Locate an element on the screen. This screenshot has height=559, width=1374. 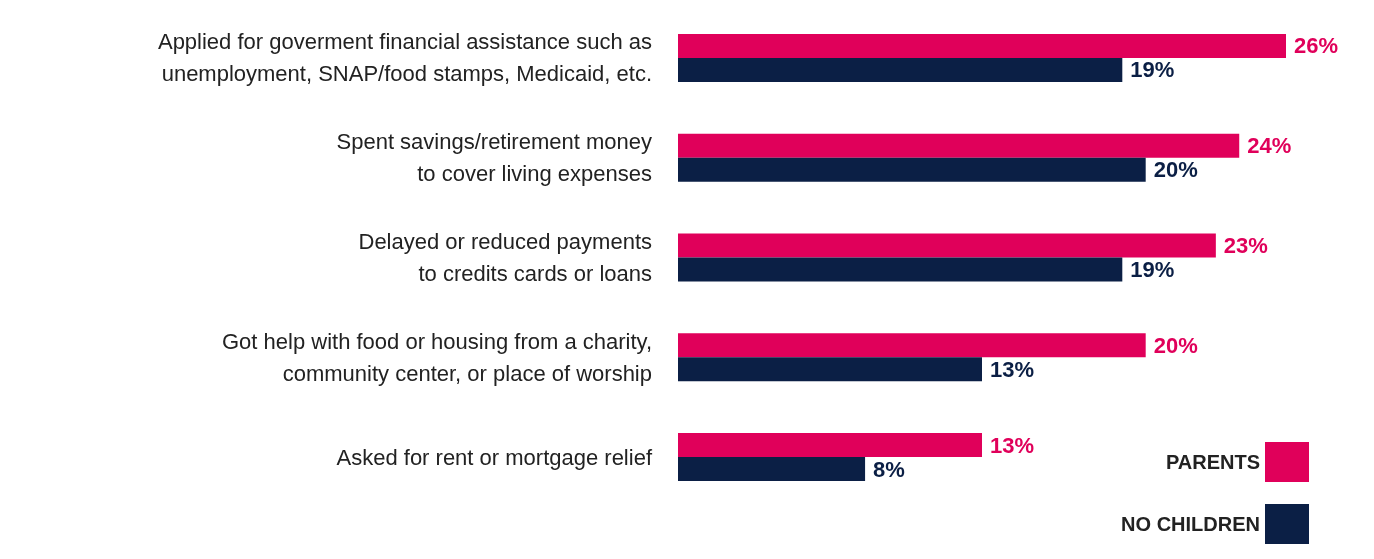
y-tick-label: Got help with food or housing from a charity, community center, or place of worship is located at coordinates (436, 357).